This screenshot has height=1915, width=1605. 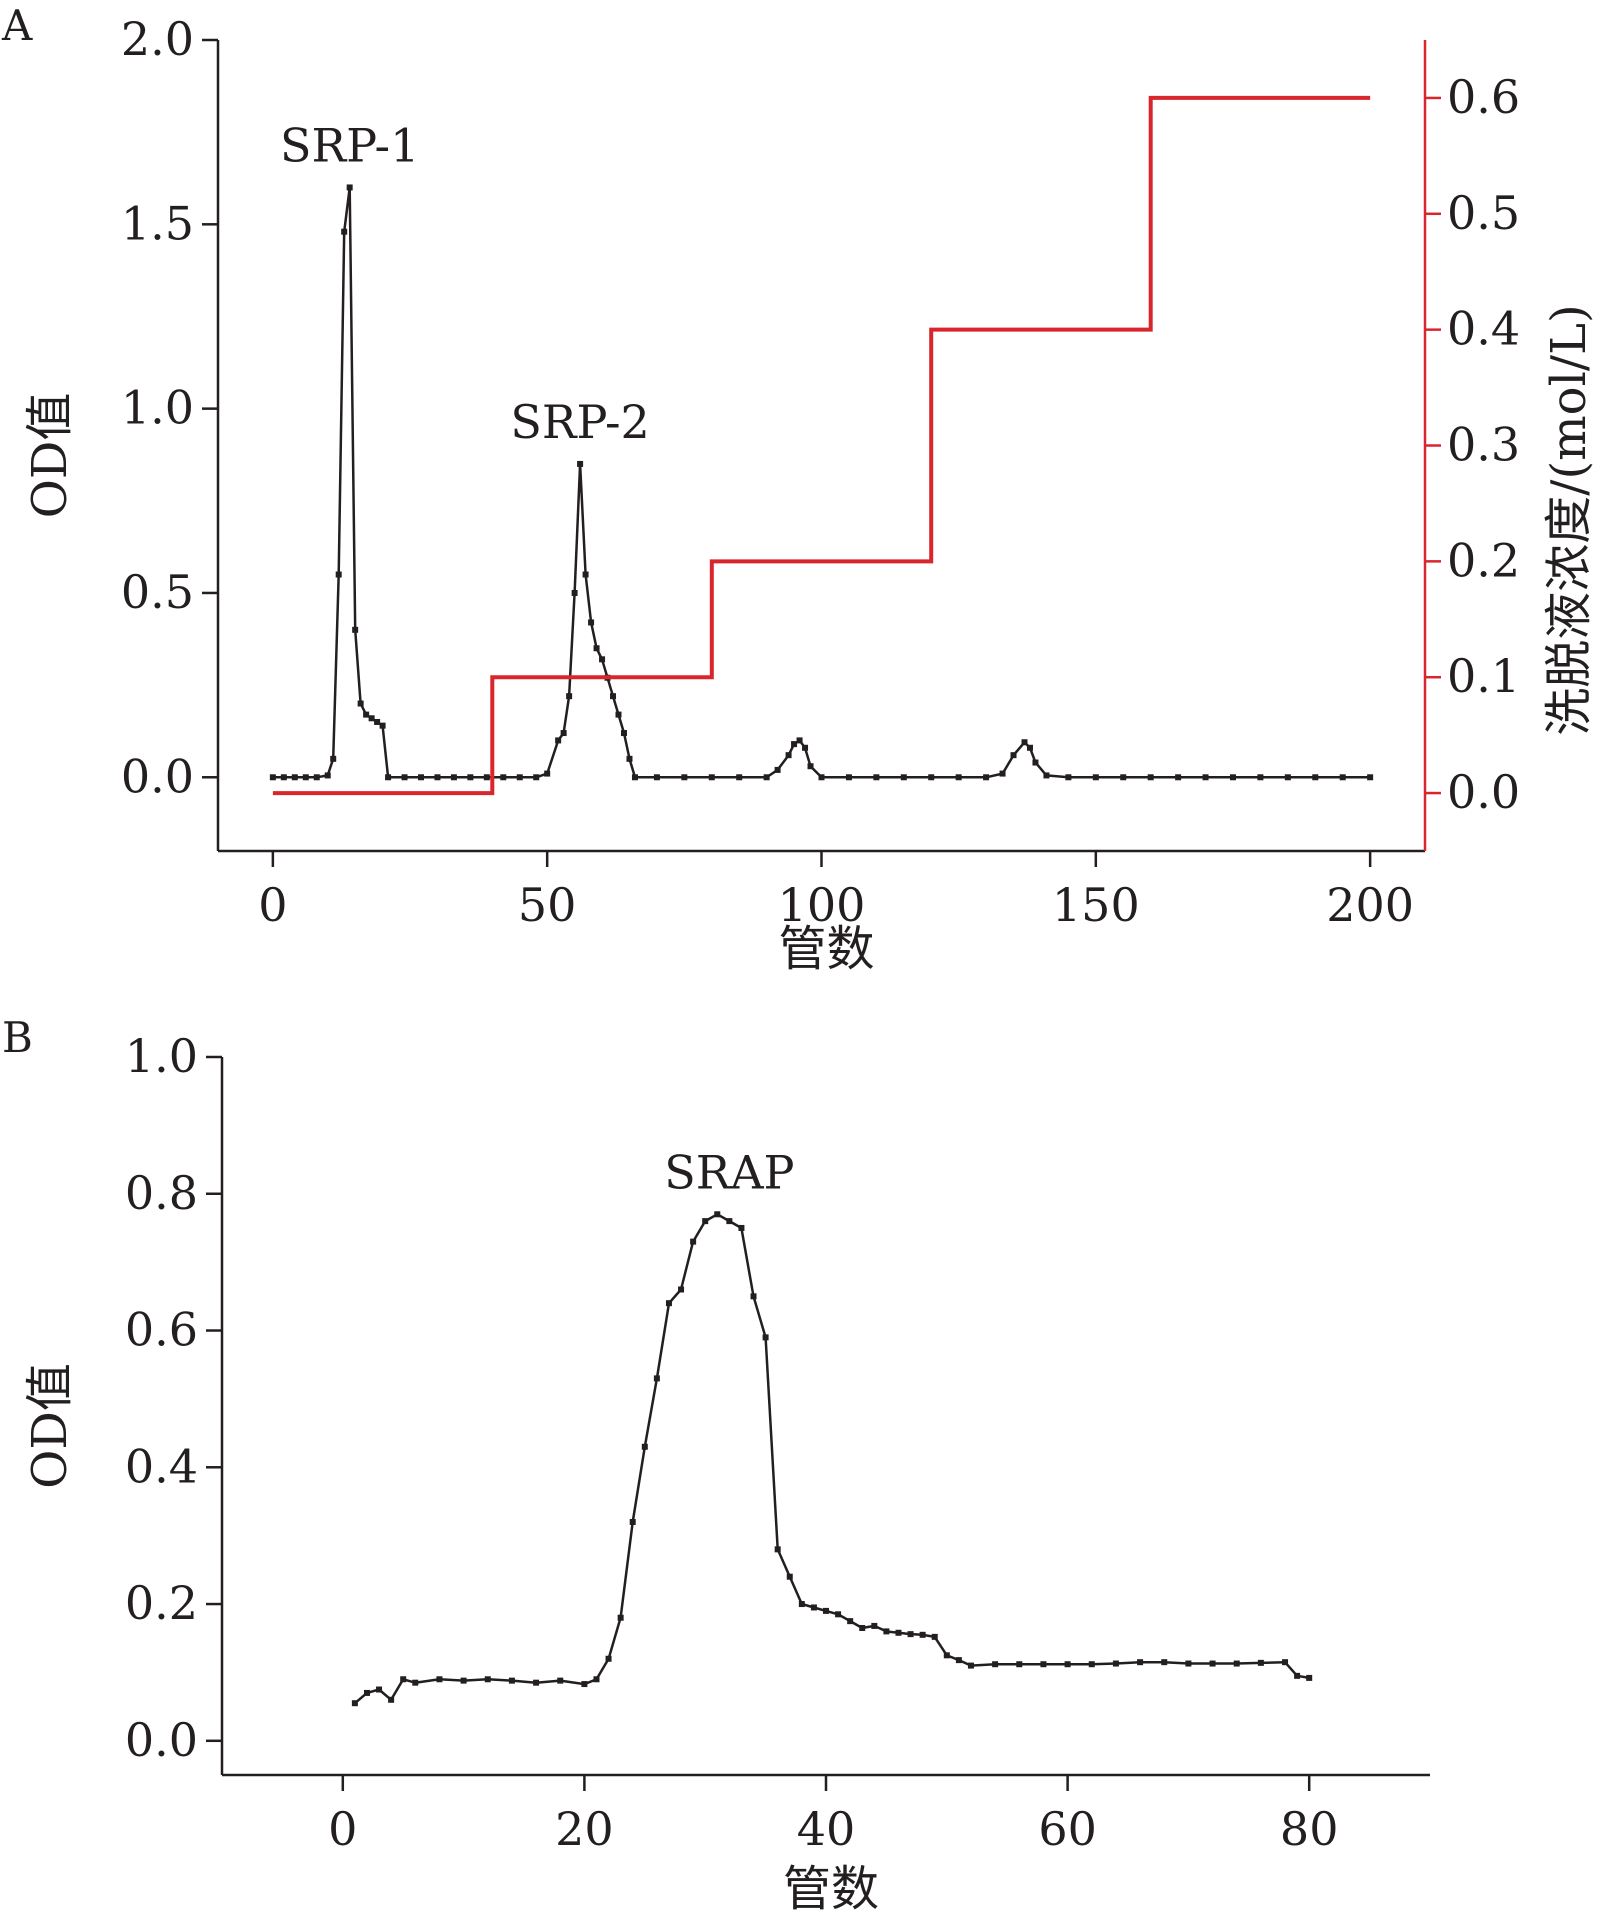 What do you see at coordinates (349, 145) in the screenshot?
I see `peak-label: SRP-1` at bounding box center [349, 145].